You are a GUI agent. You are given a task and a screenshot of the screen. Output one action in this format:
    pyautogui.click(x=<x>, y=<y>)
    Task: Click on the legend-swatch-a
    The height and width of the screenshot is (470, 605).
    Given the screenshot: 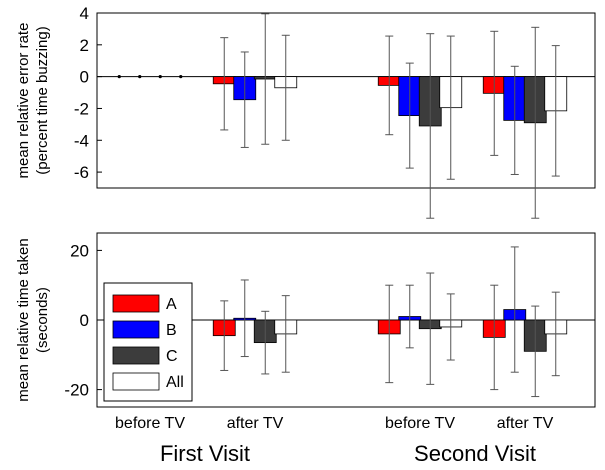 What is the action you would take?
    pyautogui.click(x=136, y=303)
    